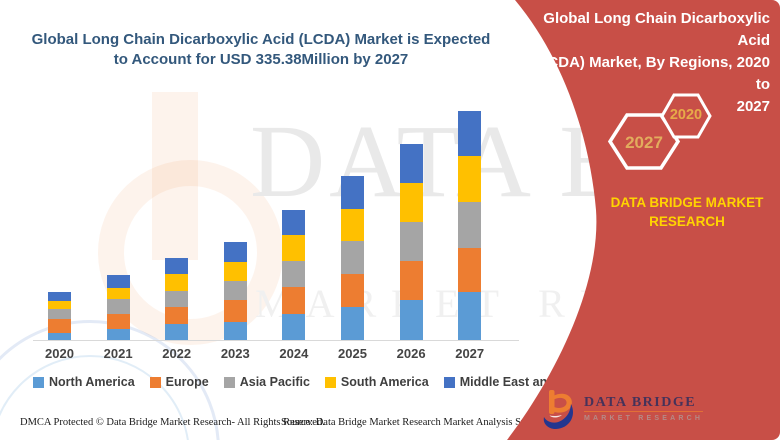  What do you see at coordinates (274, 382) in the screenshot?
I see `legend-label: Asia Pacific` at bounding box center [274, 382].